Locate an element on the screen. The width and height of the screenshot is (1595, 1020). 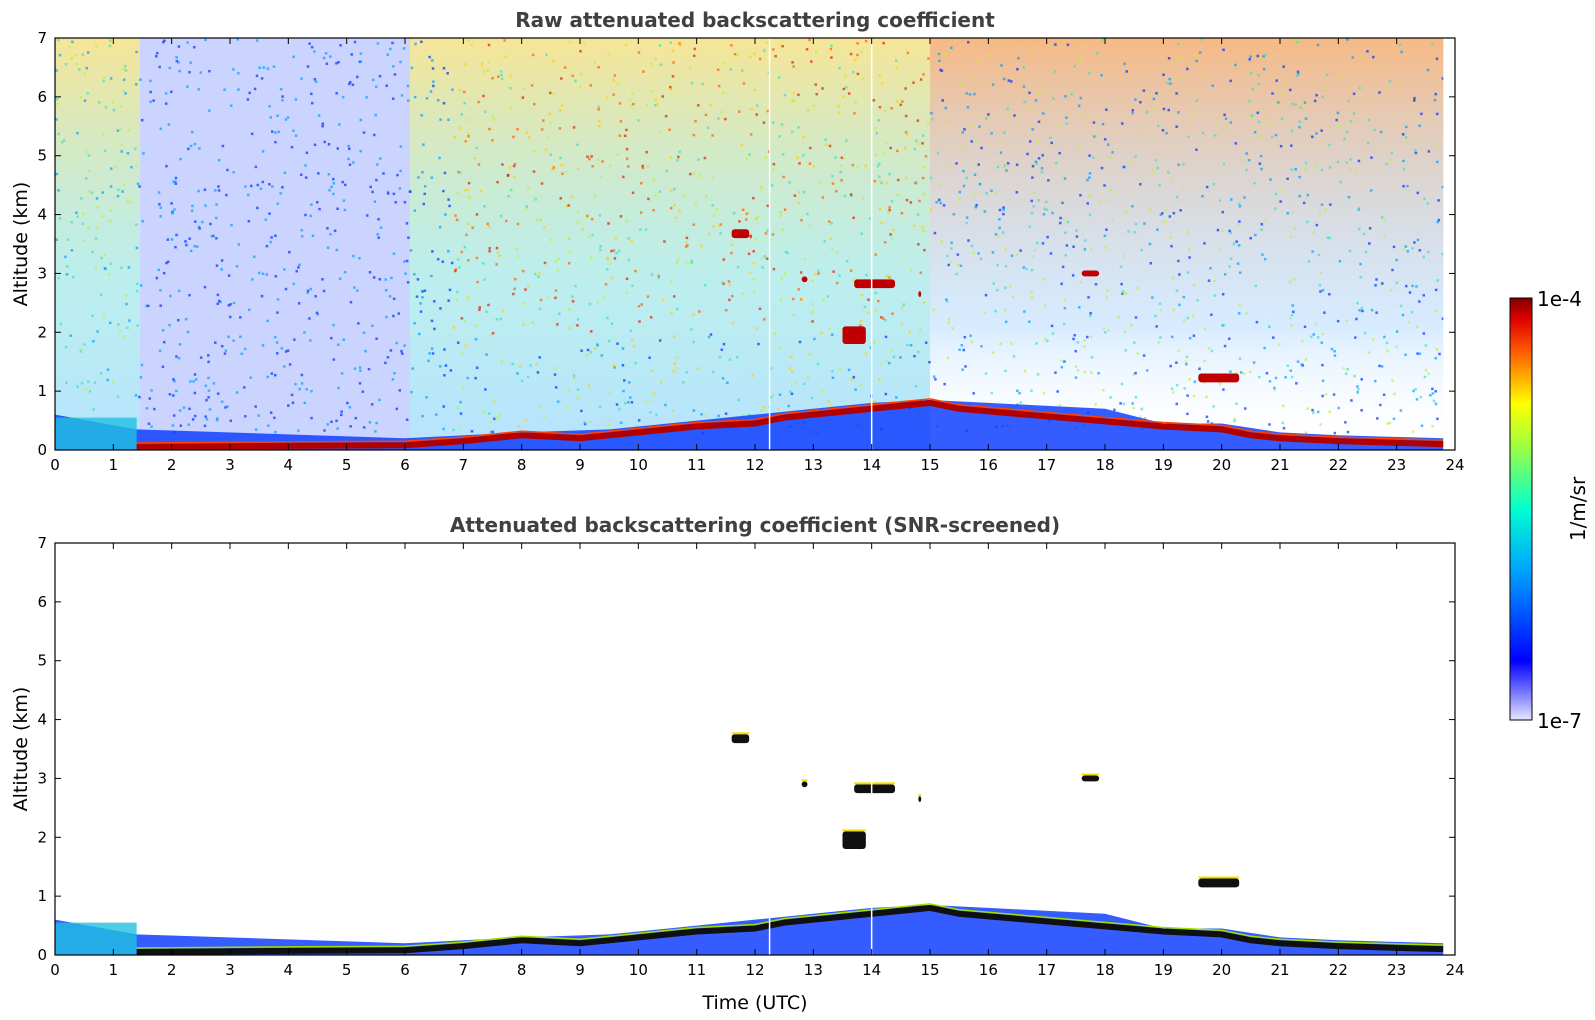
panel2-xlabel: Time (UTC) is located at coordinates (754, 1003).